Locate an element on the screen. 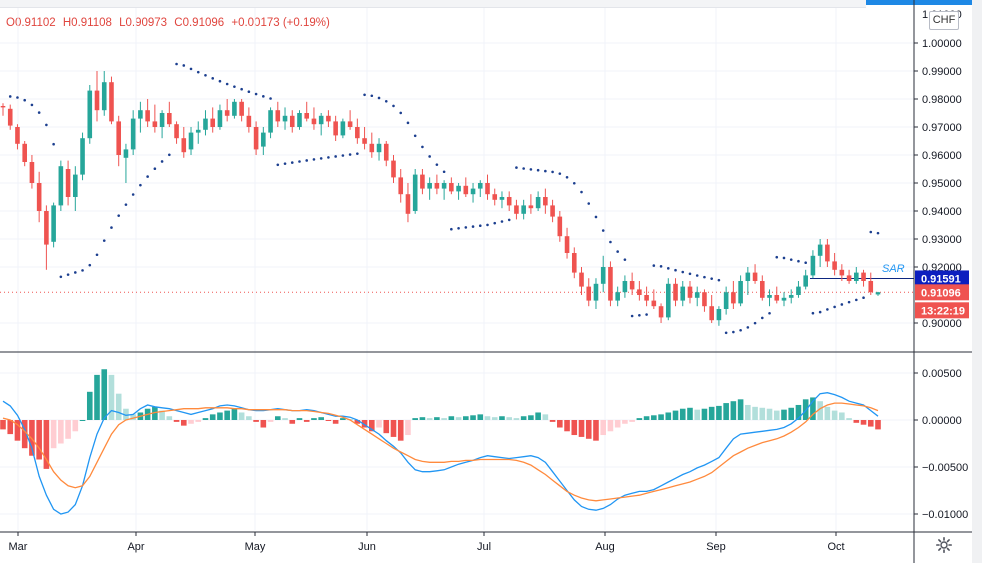 Image resolution: width=982 pixels, height=563 pixels. price-tick-label: 0.98000 is located at coordinates (942, 100).